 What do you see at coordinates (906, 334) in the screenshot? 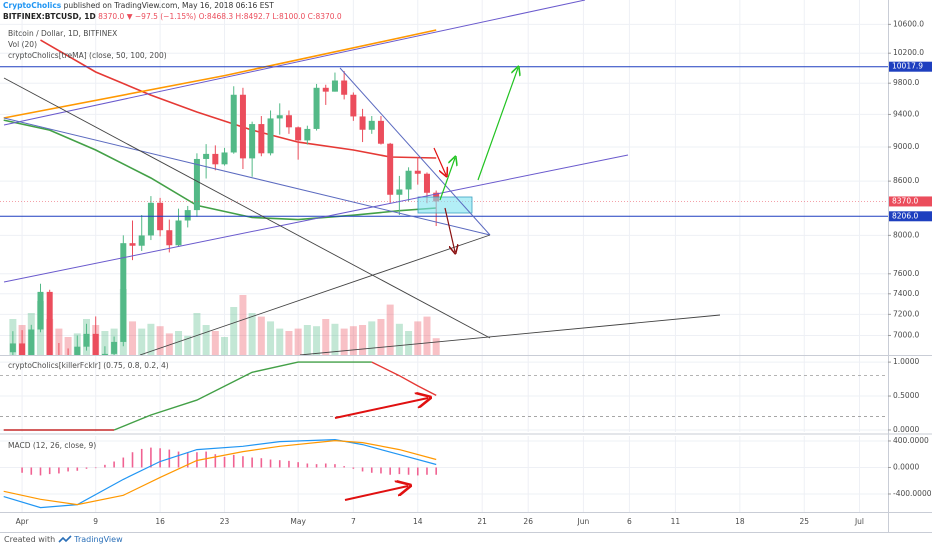
I see `y-tick-label: 7000.0` at bounding box center [906, 334].